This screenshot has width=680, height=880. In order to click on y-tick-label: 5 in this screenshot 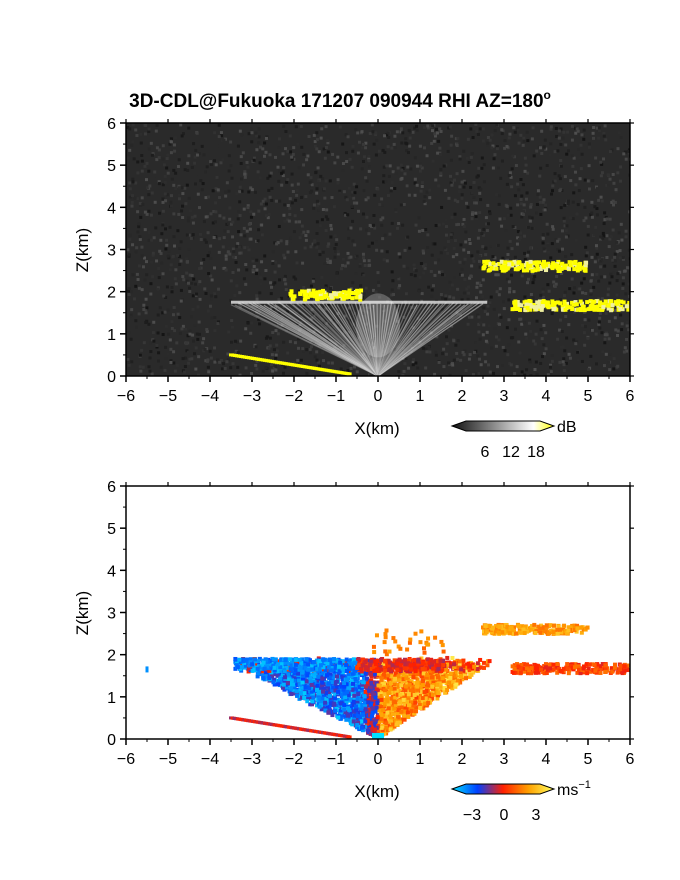, I will do `click(111, 166)`.